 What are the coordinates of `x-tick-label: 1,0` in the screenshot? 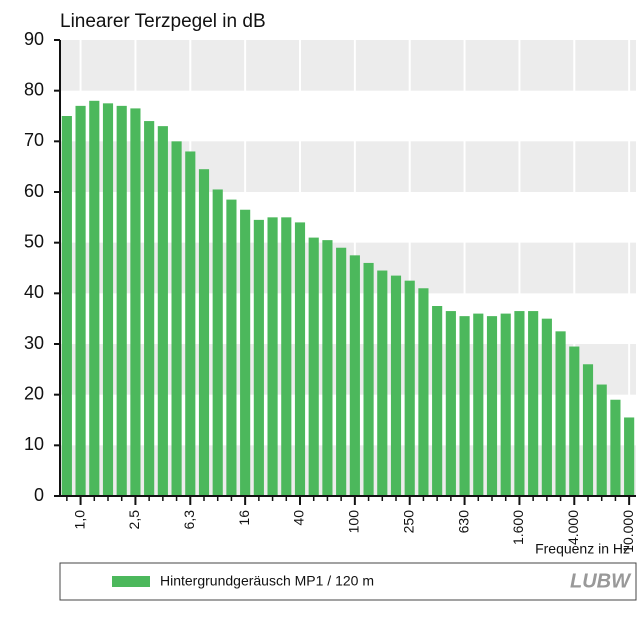 It's located at (79, 520).